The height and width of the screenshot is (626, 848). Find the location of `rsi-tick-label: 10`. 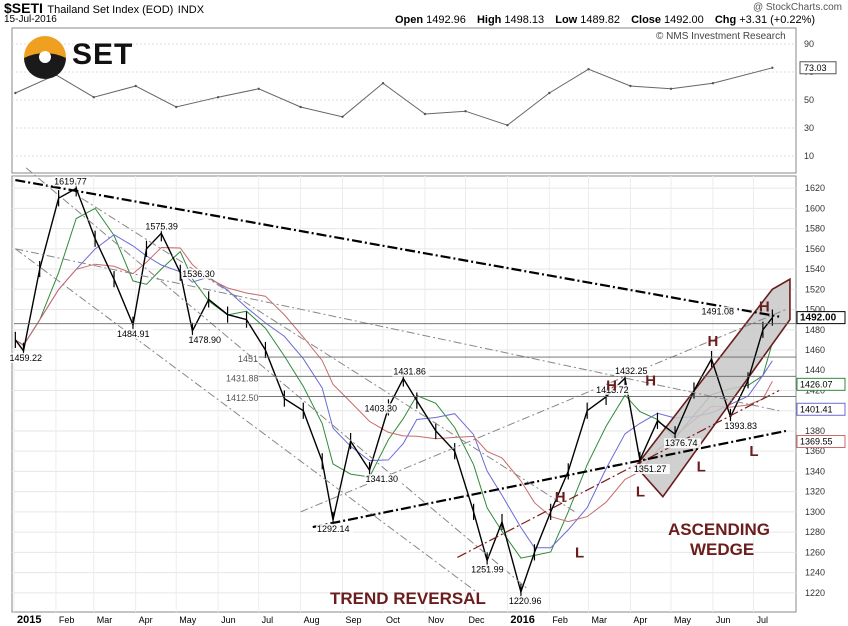

rsi-tick-label: 10 is located at coordinates (809, 156).